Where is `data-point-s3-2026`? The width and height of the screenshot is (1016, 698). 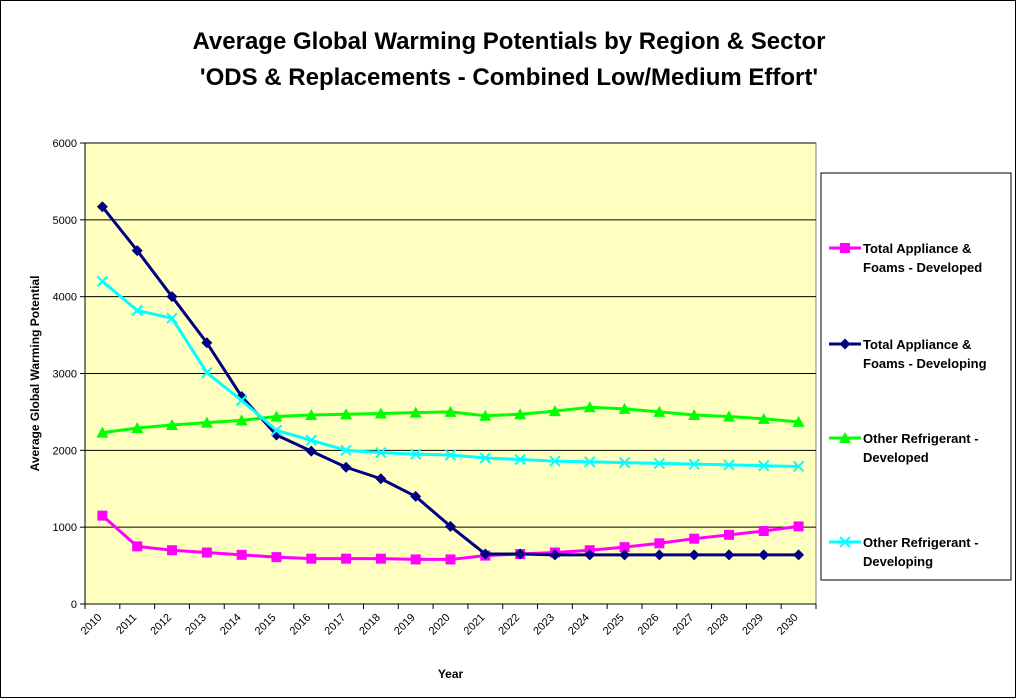 data-point-s3-2026 is located at coordinates (659, 411).